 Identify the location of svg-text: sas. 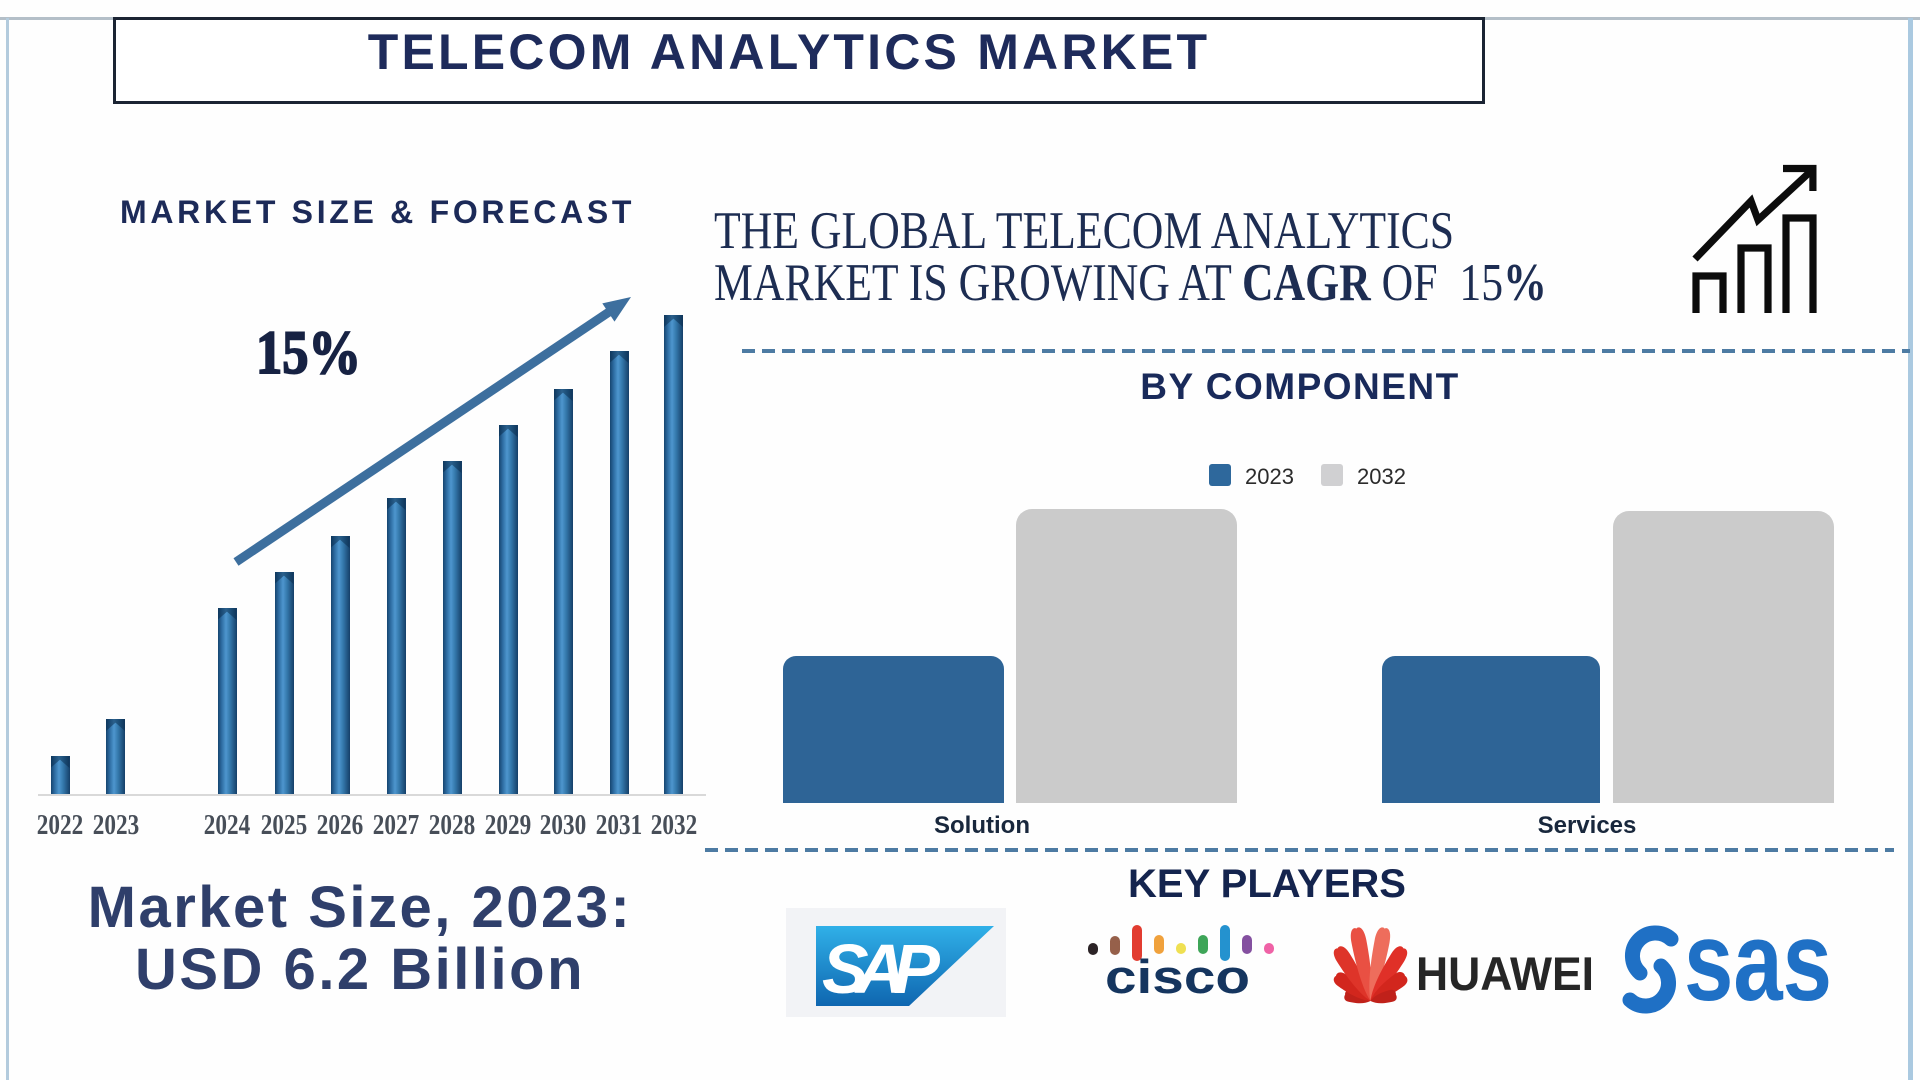
(1758, 961).